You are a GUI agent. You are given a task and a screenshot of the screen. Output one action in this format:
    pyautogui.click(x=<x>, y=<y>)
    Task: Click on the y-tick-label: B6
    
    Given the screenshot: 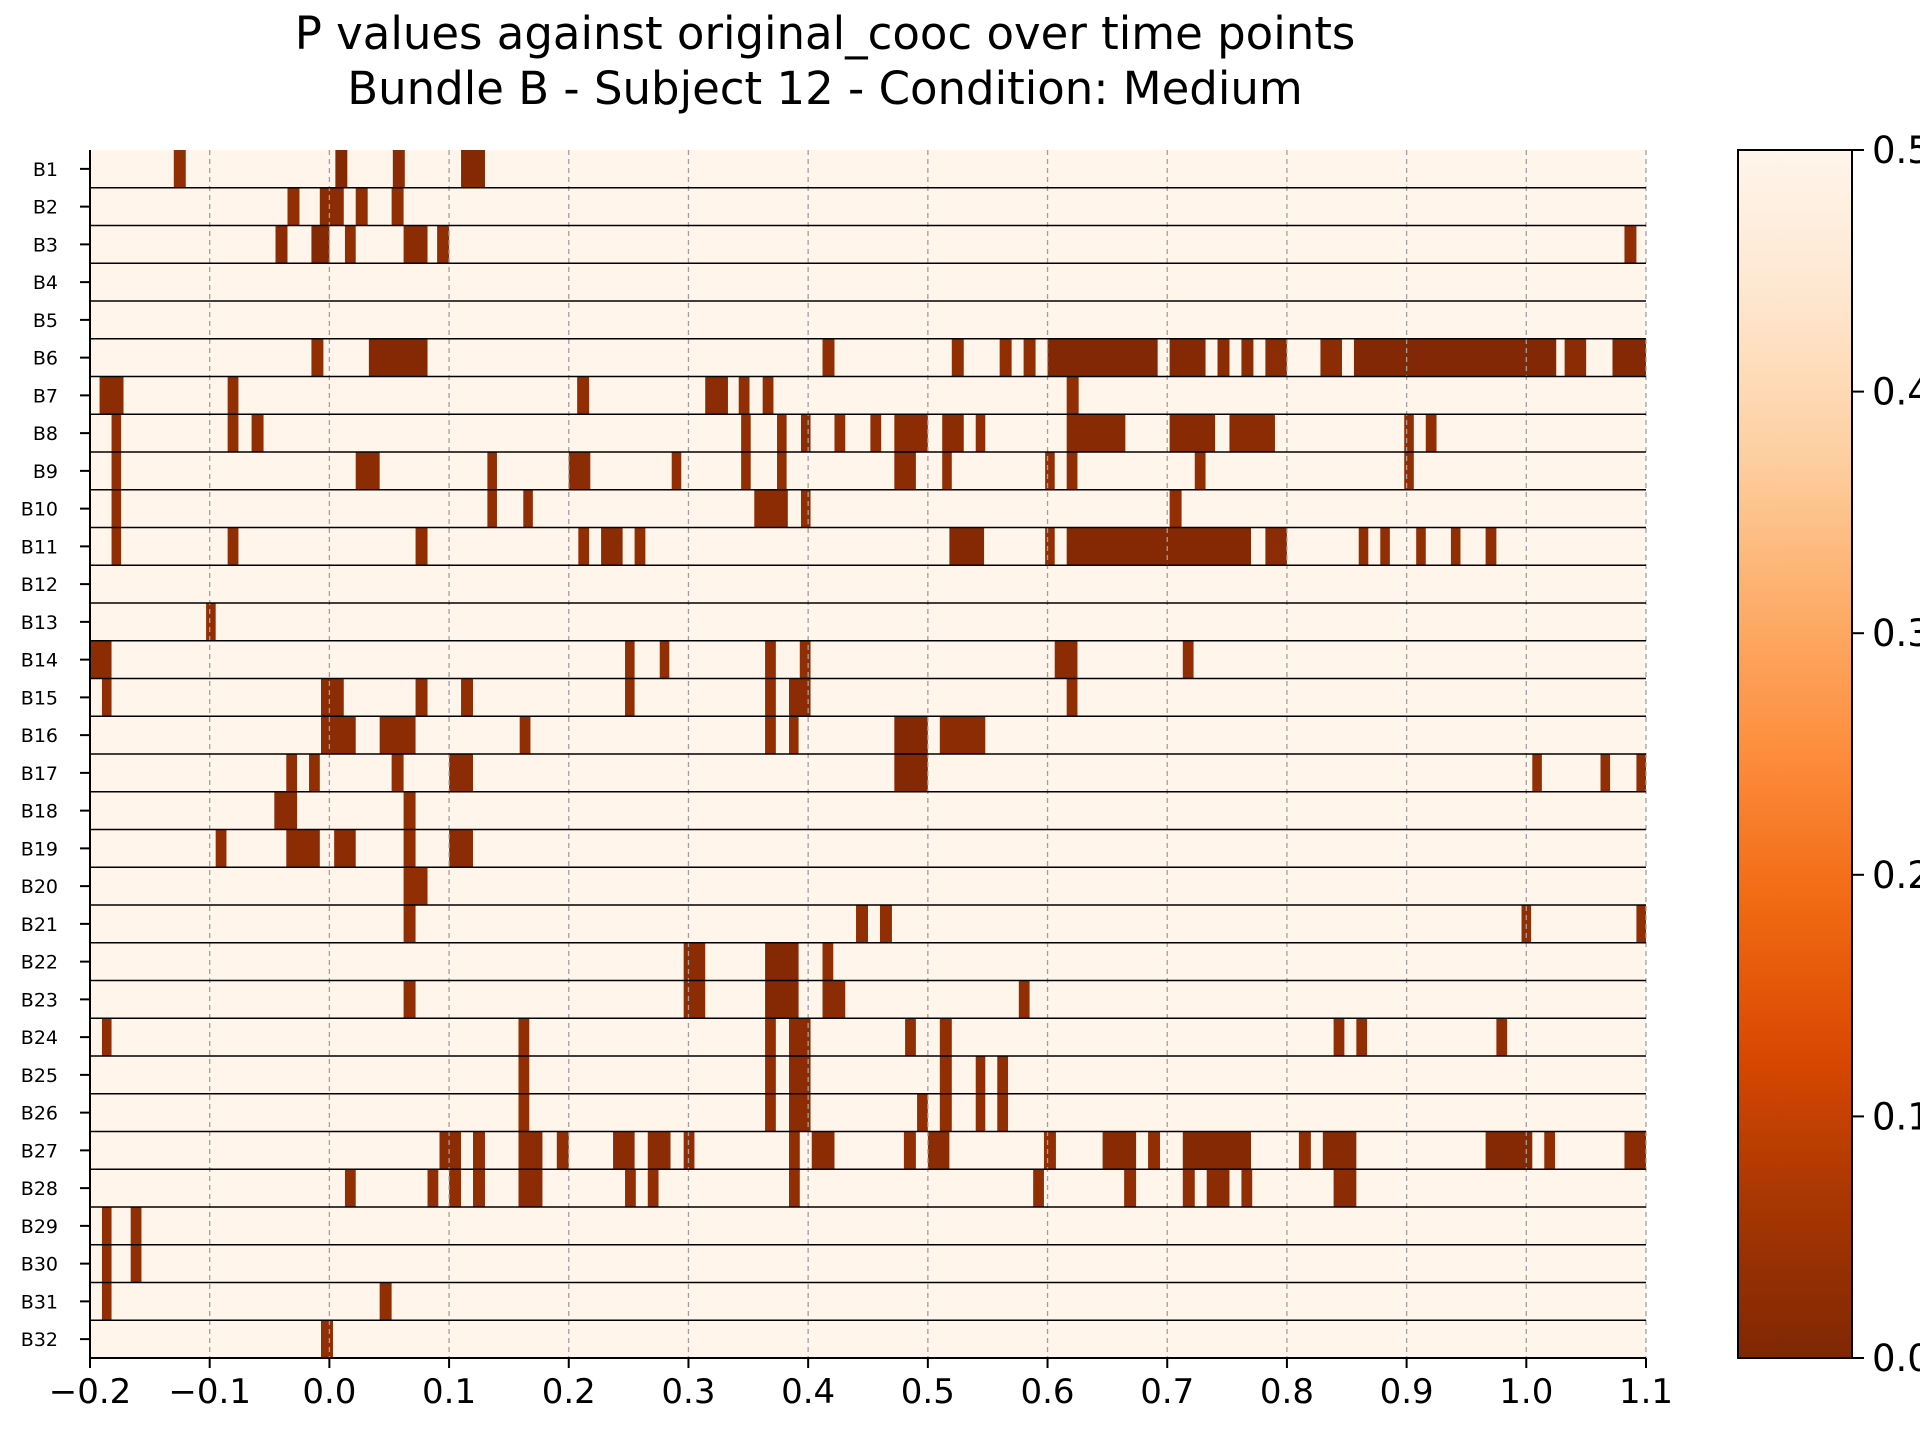 What is the action you would take?
    pyautogui.click(x=45, y=359)
    